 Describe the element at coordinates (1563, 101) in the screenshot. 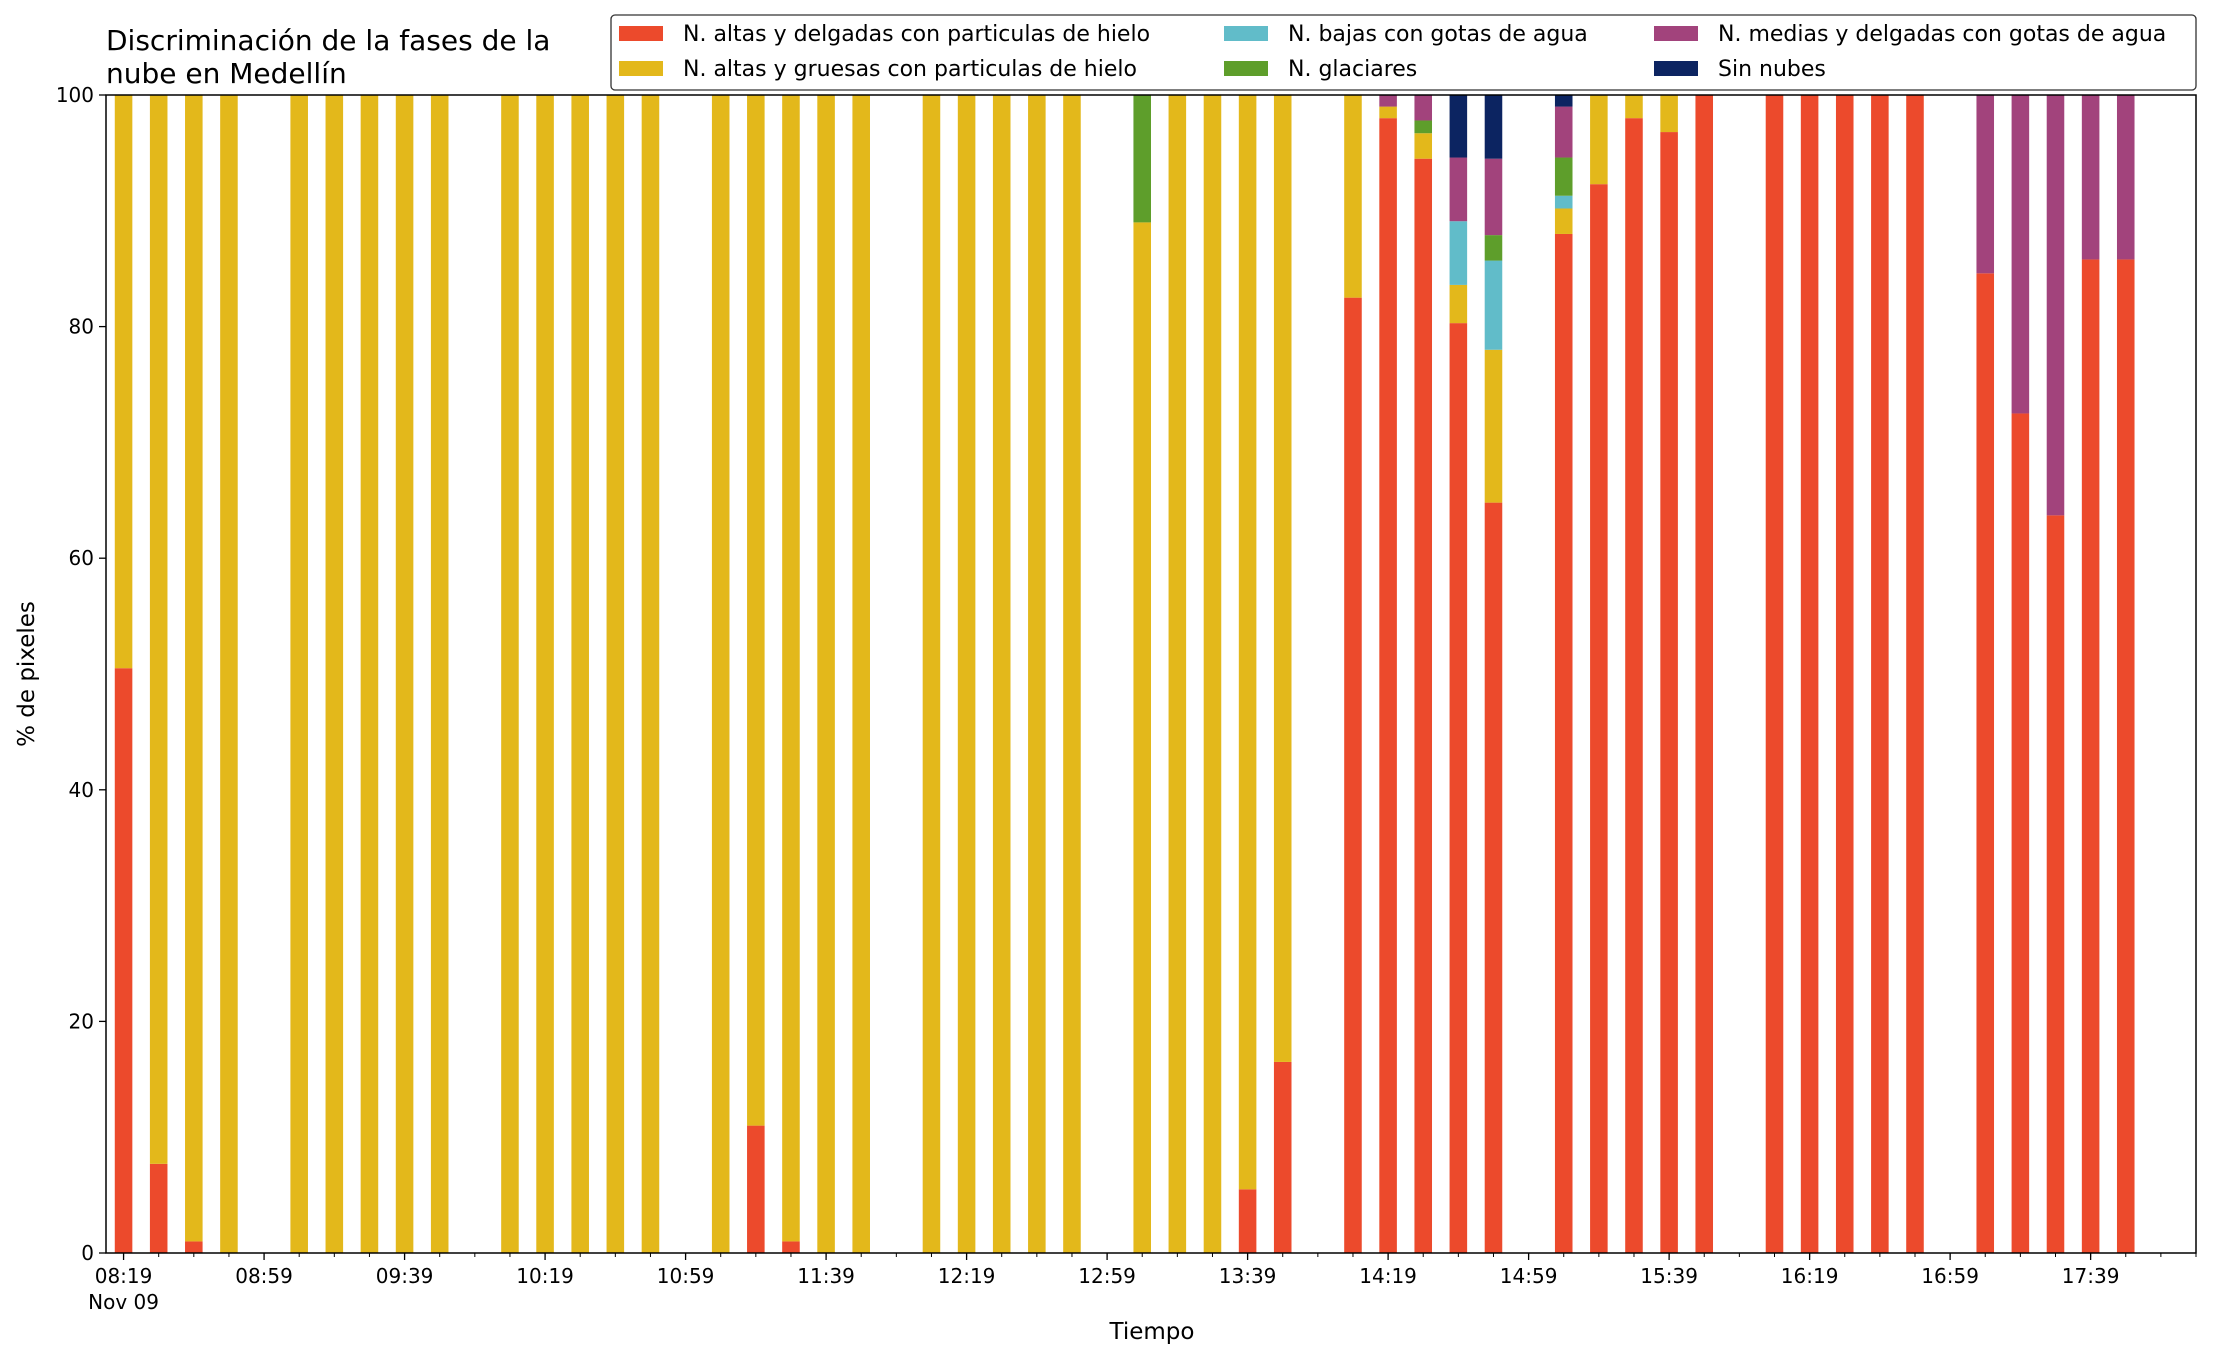

I see `bar-segment-1509-s5` at that location.